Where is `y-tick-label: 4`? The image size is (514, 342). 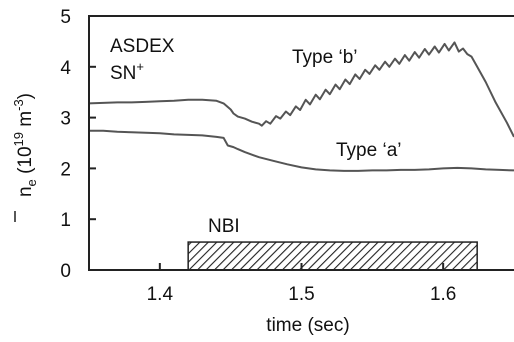
y-tick-label: 4 is located at coordinates (65, 68).